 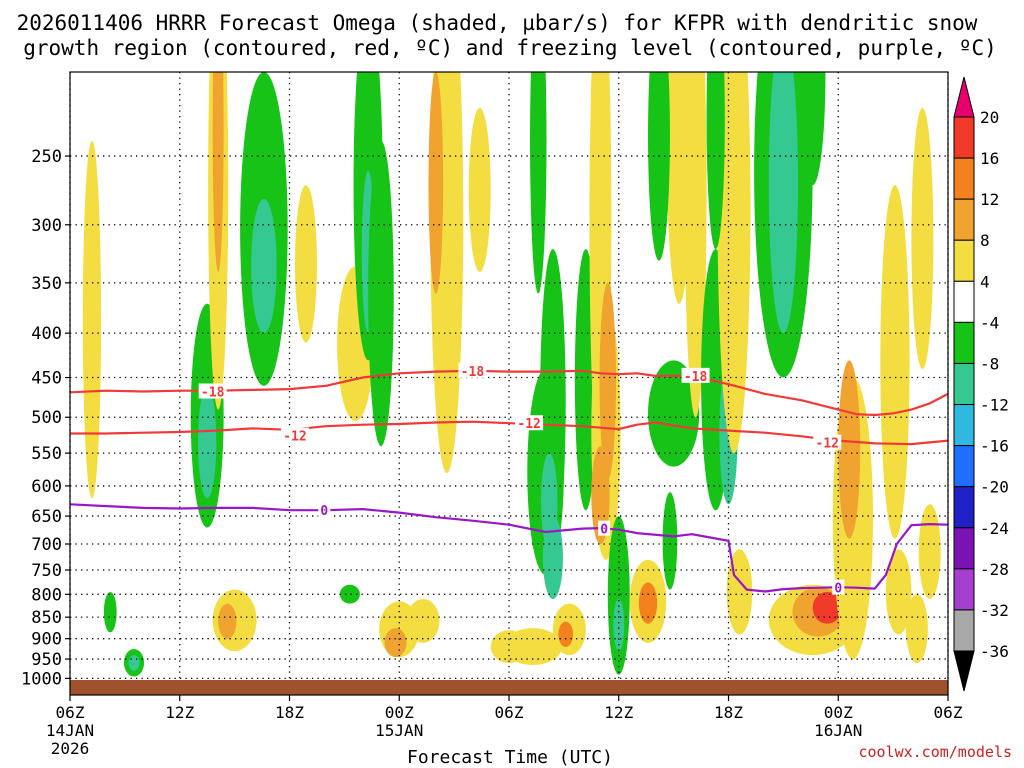 What do you see at coordinates (509, 393) in the screenshot?
I see `contour-minus18` at bounding box center [509, 393].